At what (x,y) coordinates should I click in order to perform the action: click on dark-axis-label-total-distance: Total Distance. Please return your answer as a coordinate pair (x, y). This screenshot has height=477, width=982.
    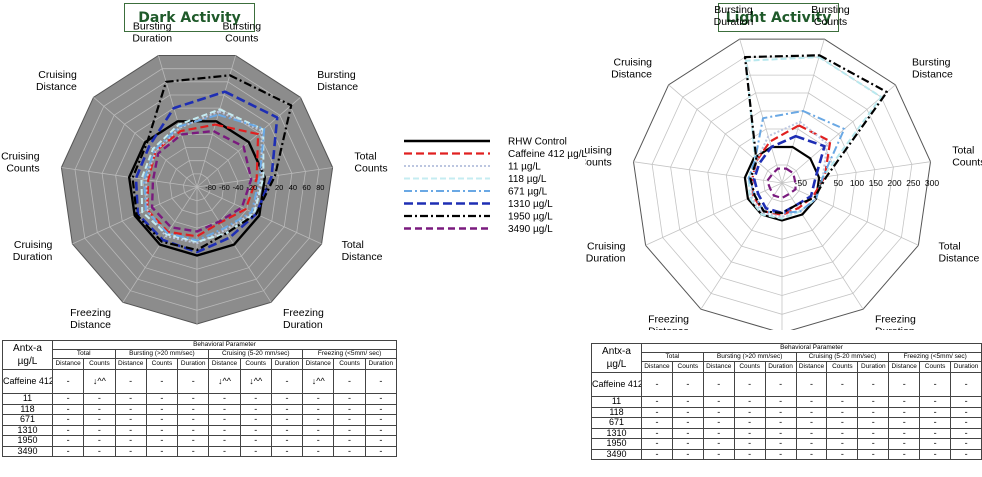
    Looking at the image, I should click on (362, 251).